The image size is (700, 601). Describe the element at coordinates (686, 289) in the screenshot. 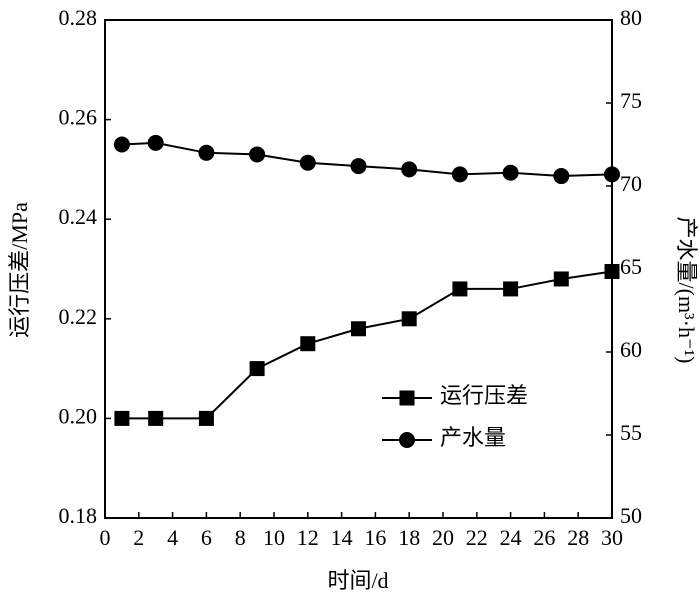

I see `y2-axis-title: 产水量/(m³·h⁻¹)` at that location.